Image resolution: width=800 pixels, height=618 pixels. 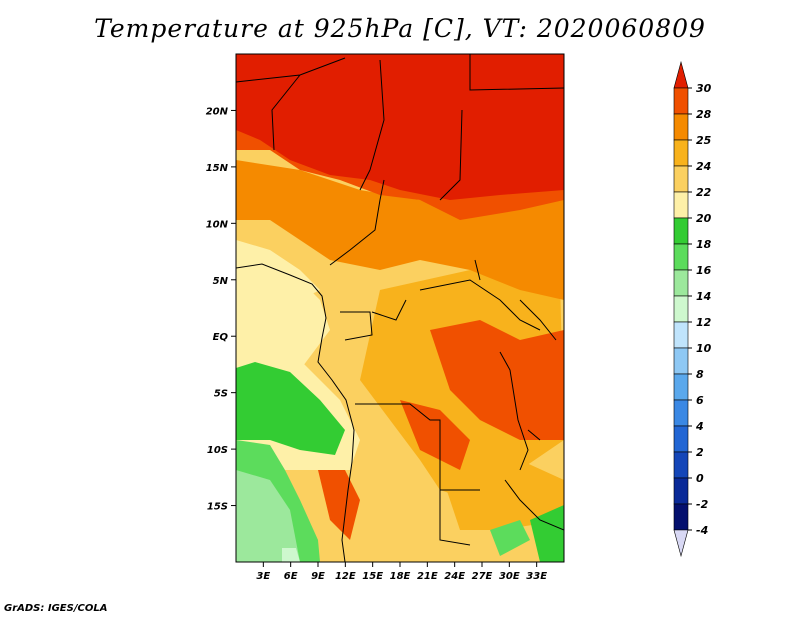 I want to click on colorbar-label: 4, so click(x=699, y=426).